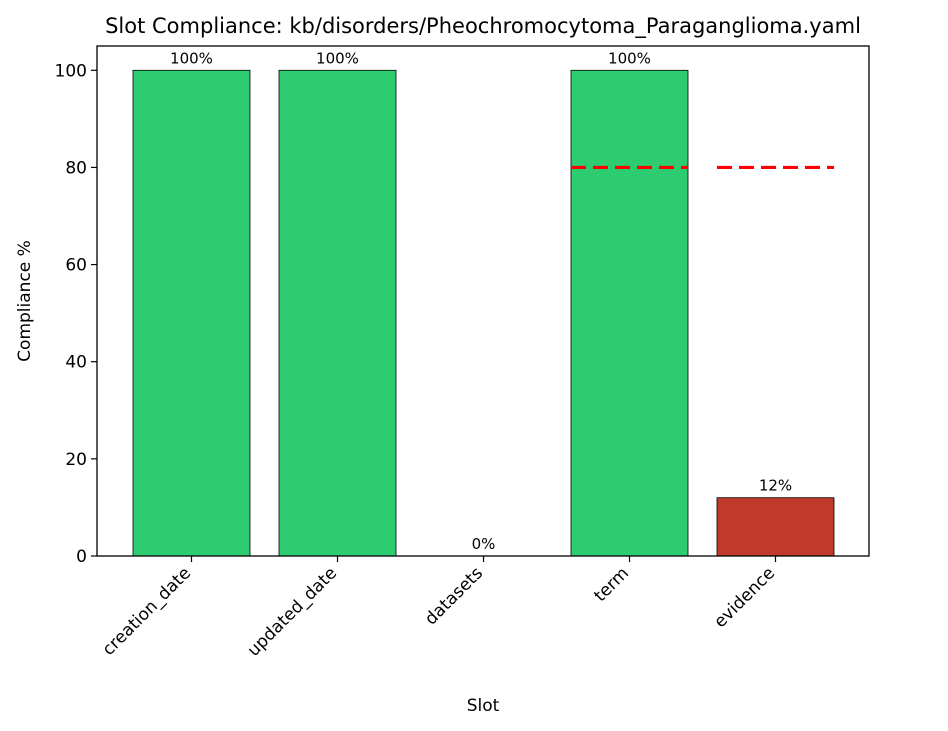 The image size is (948, 731). Describe the element at coordinates (81, 557) in the screenshot. I see `y-tick-label: 0` at that location.